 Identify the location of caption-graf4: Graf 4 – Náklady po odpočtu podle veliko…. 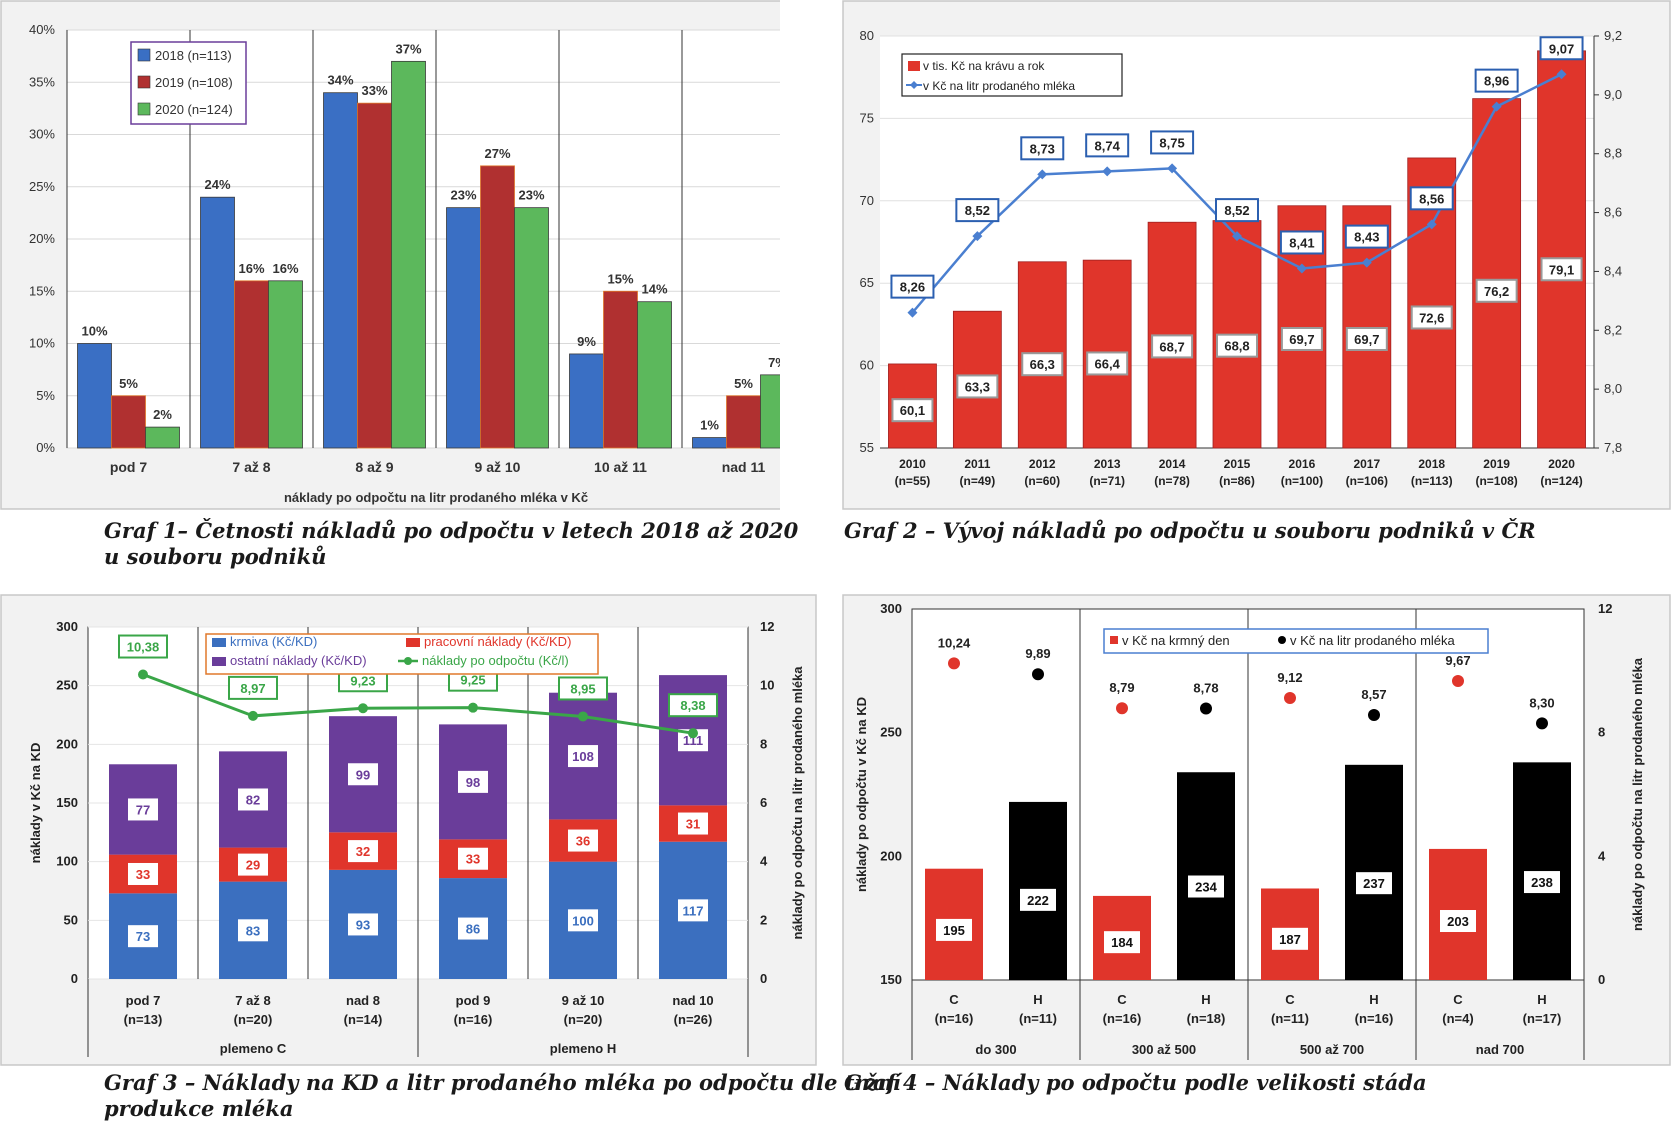
(1135, 1083).